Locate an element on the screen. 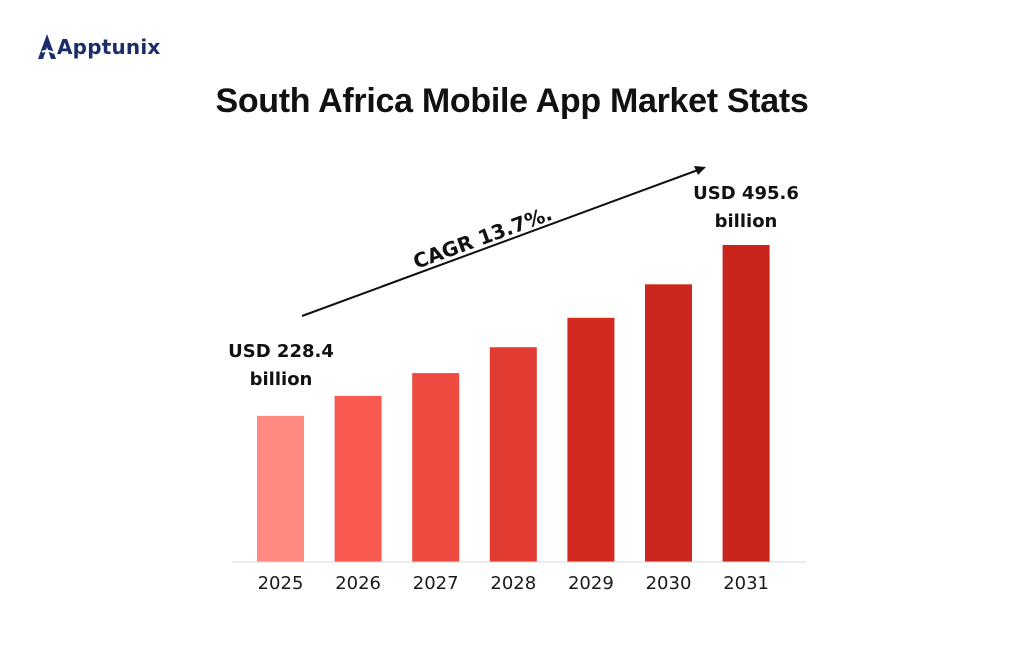  data-label-2025-line1: USD 228.4 is located at coordinates (281, 351).